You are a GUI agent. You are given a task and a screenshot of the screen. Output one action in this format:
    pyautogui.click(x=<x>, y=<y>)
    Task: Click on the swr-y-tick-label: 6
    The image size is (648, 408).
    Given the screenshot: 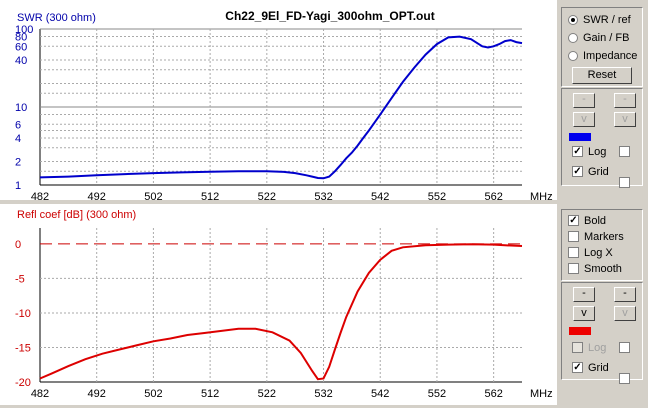 What is the action you would take?
    pyautogui.click(x=18, y=125)
    